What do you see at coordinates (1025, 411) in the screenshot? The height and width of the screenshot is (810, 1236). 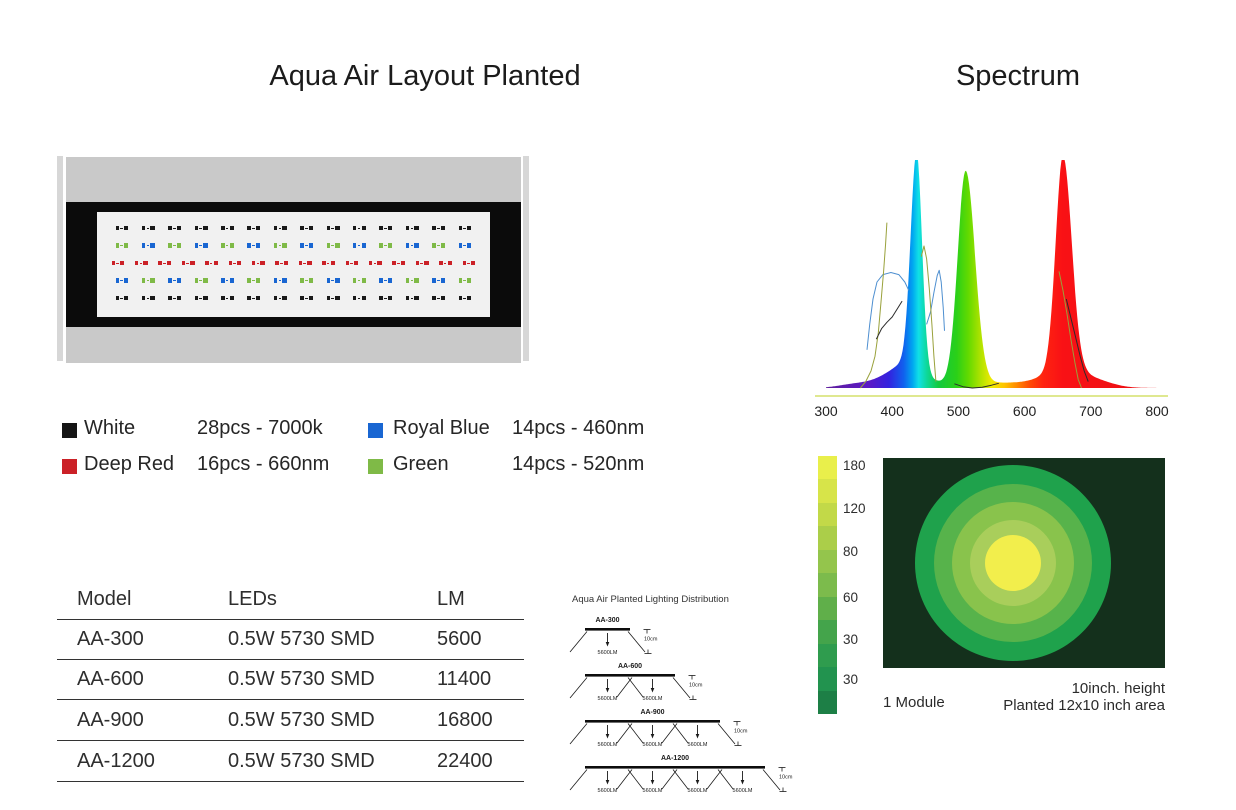 I see `svg-text: 600` at bounding box center [1025, 411].